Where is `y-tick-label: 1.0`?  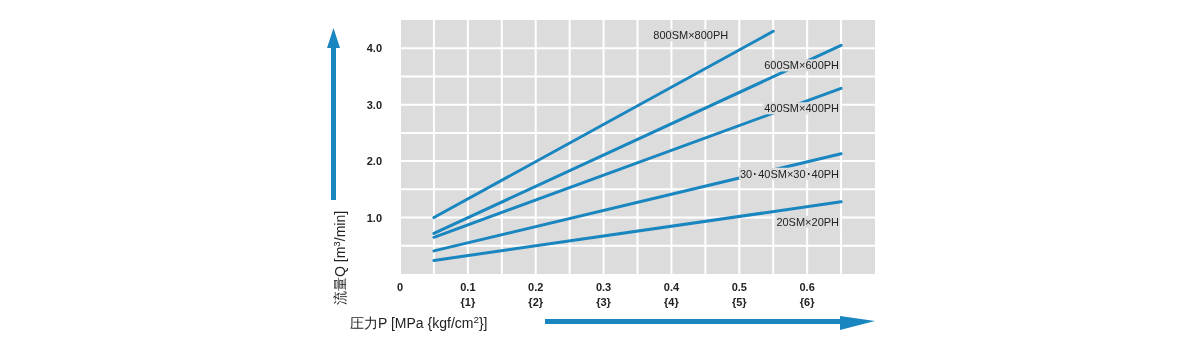
y-tick-label: 1.0 is located at coordinates (374, 217).